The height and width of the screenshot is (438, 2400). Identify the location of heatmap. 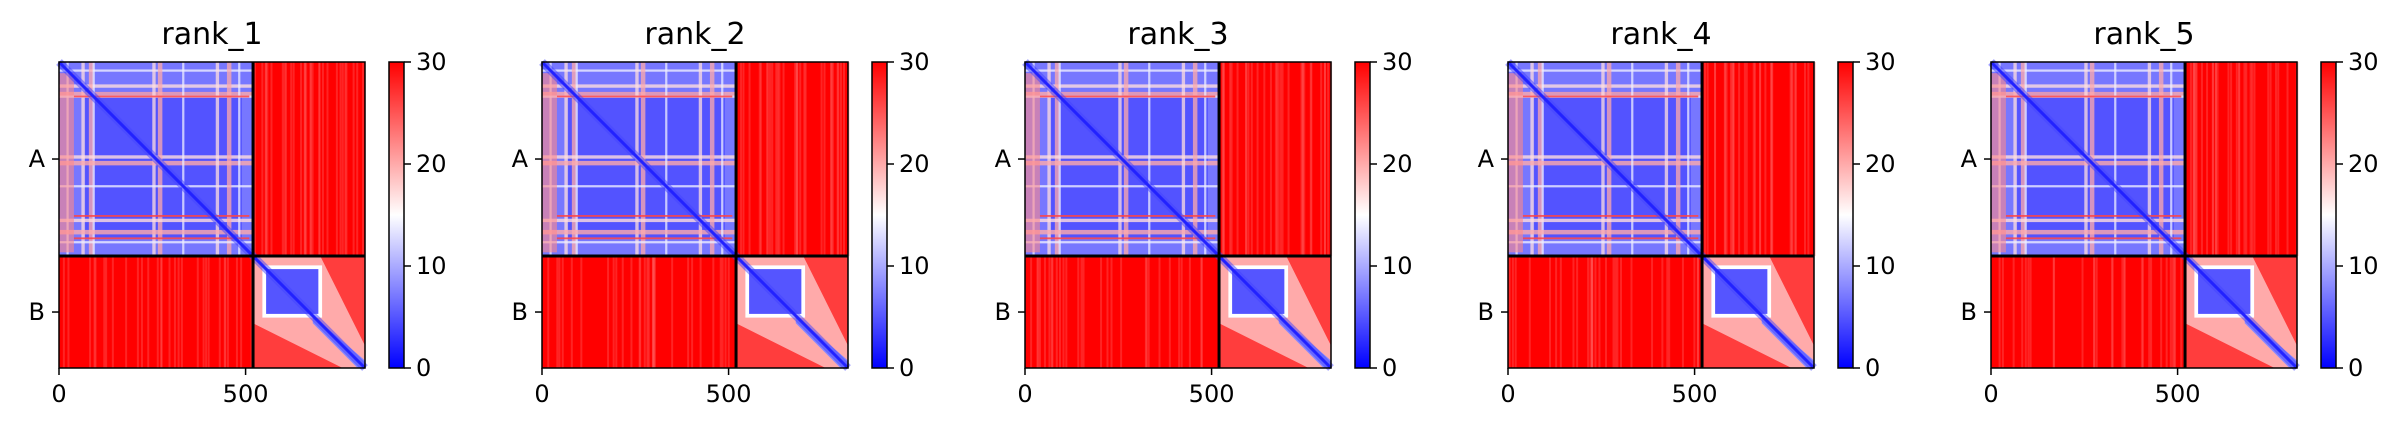
(212, 215).